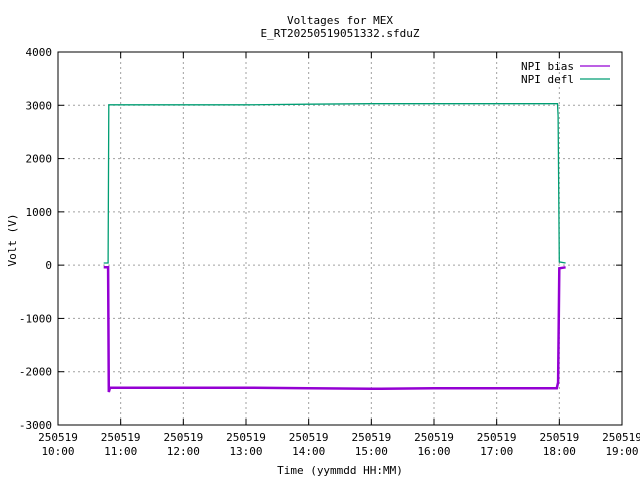 Image resolution: width=640 pixels, height=480 pixels. I want to click on x-tick-label-time: 13:00, so click(245, 451).